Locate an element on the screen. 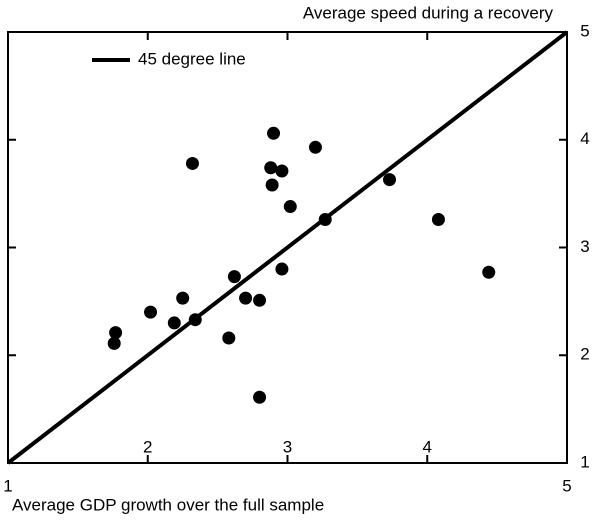  y-tick-label: 3 is located at coordinates (584, 246).